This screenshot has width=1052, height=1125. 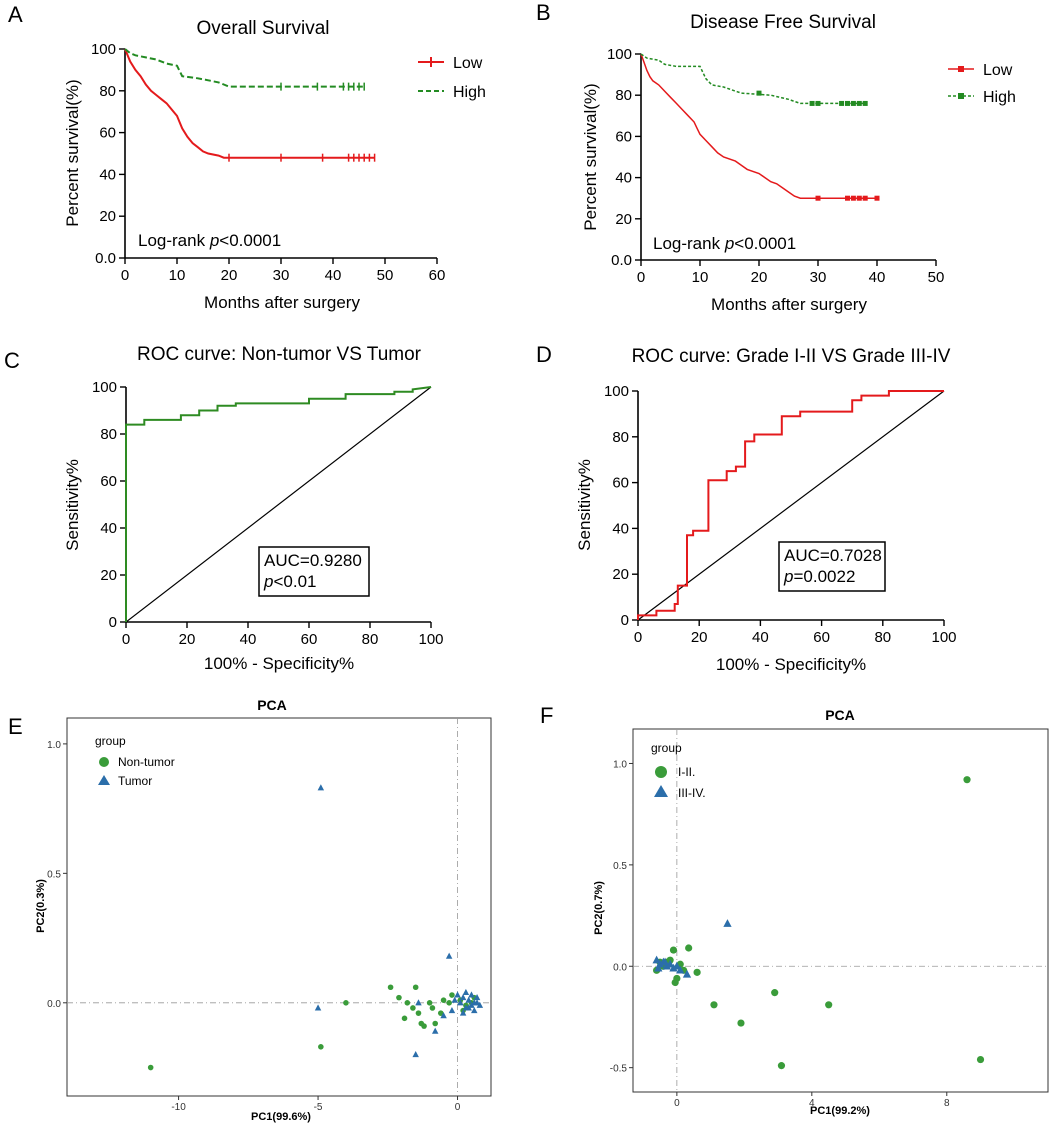 I want to click on panel-label-c: C, so click(x=12, y=360).